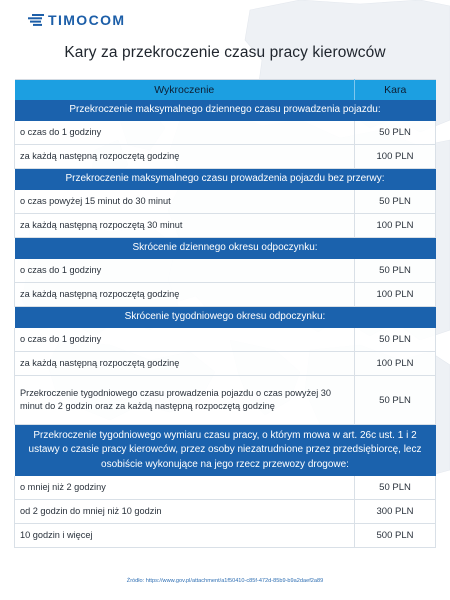 Image resolution: width=450 pixels, height=600 pixels. I want to click on section-heading: Skrócenie dziennego okresu odpoczynku:, so click(225, 248).